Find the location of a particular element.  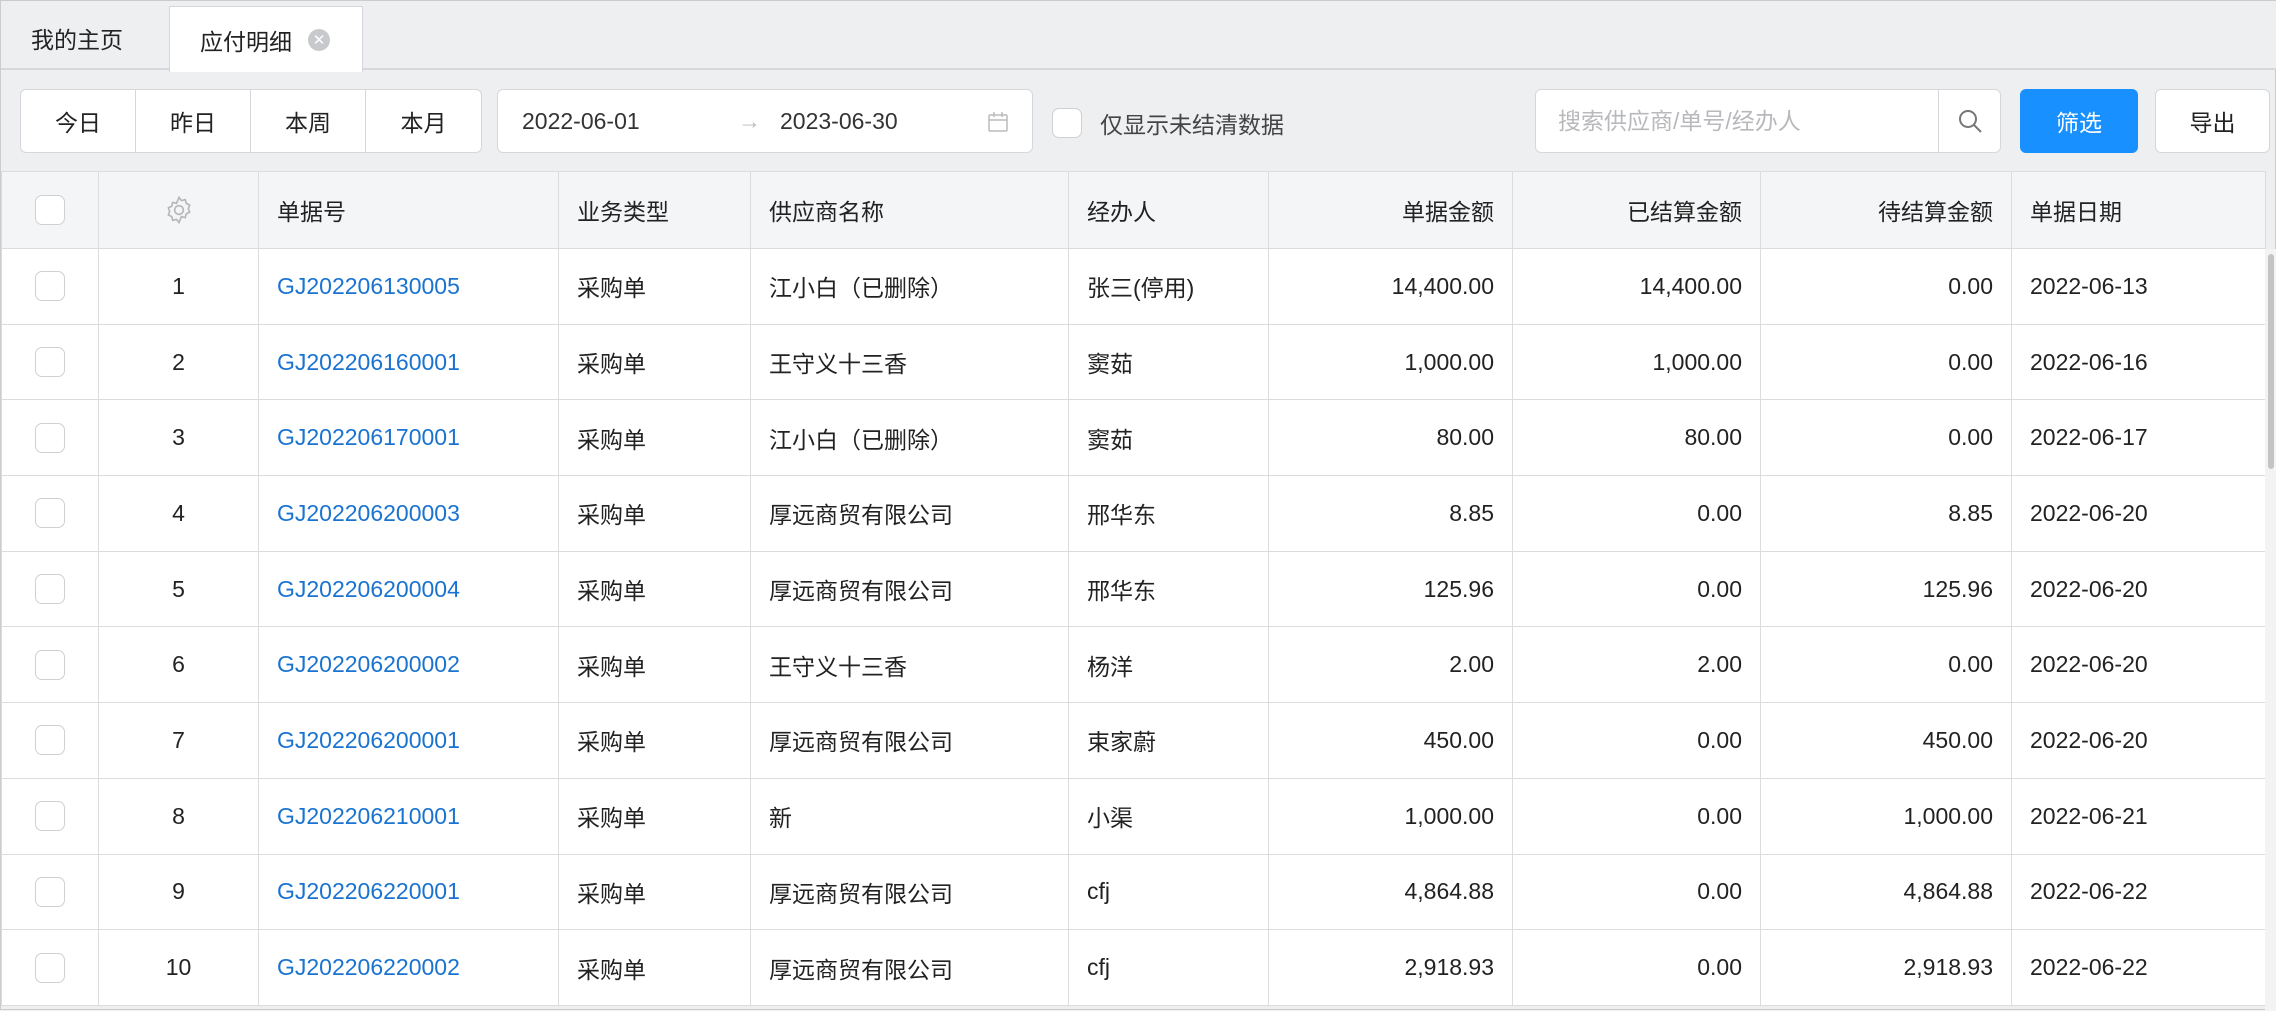

gear-icon is located at coordinates (179, 210).